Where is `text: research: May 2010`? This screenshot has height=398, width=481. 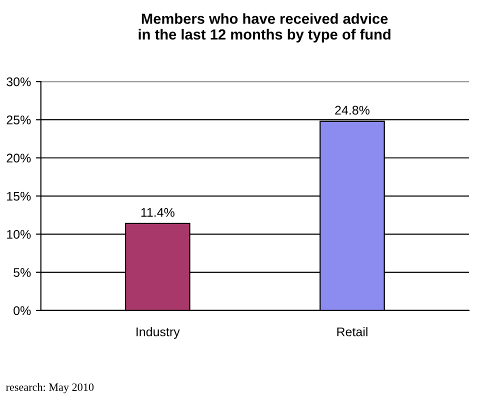
text: research: May 2010 is located at coordinates (50, 388).